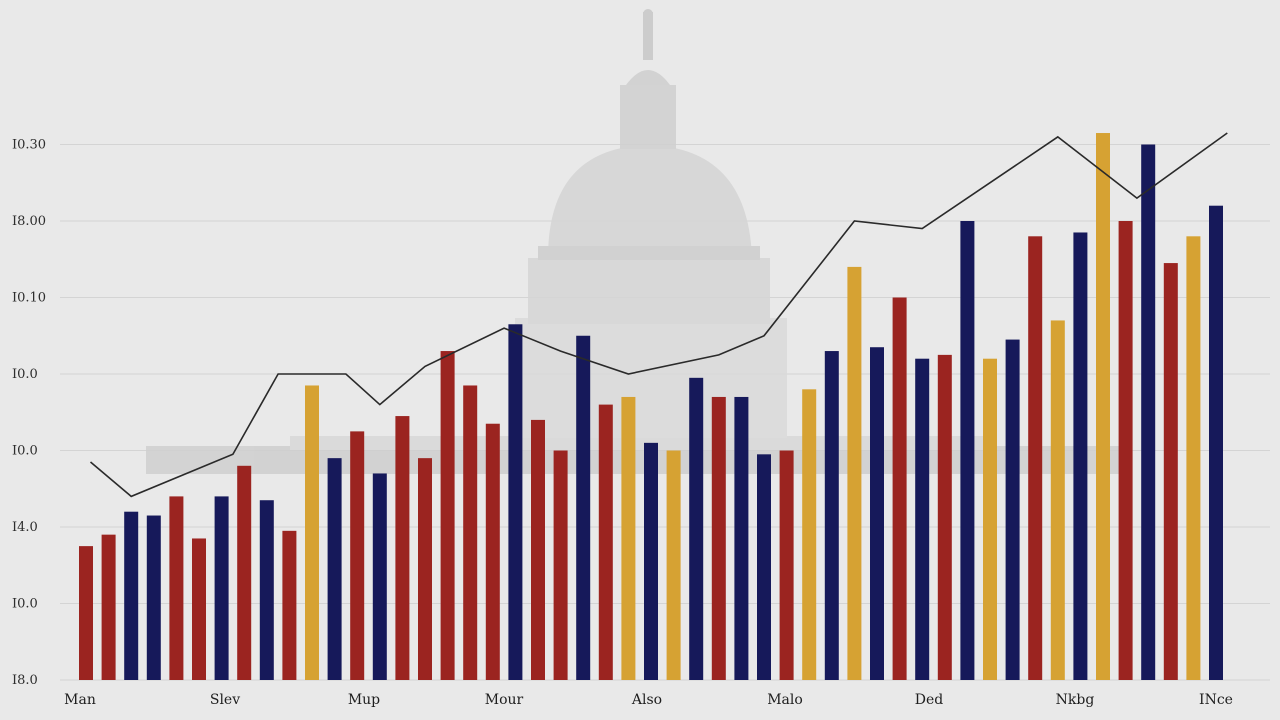  Describe the element at coordinates (25, 527) in the screenshot. I see `y-tick-label: I4.0` at that location.